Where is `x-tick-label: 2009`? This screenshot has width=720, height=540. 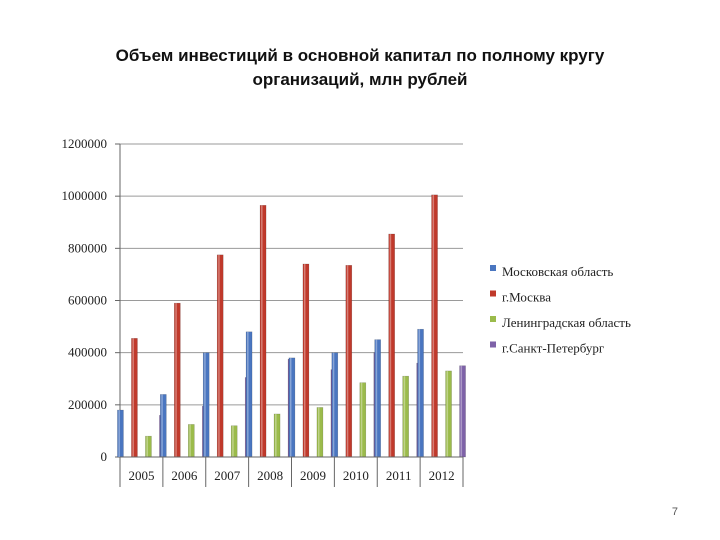
x-tick-label: 2009 is located at coordinates (313, 475).